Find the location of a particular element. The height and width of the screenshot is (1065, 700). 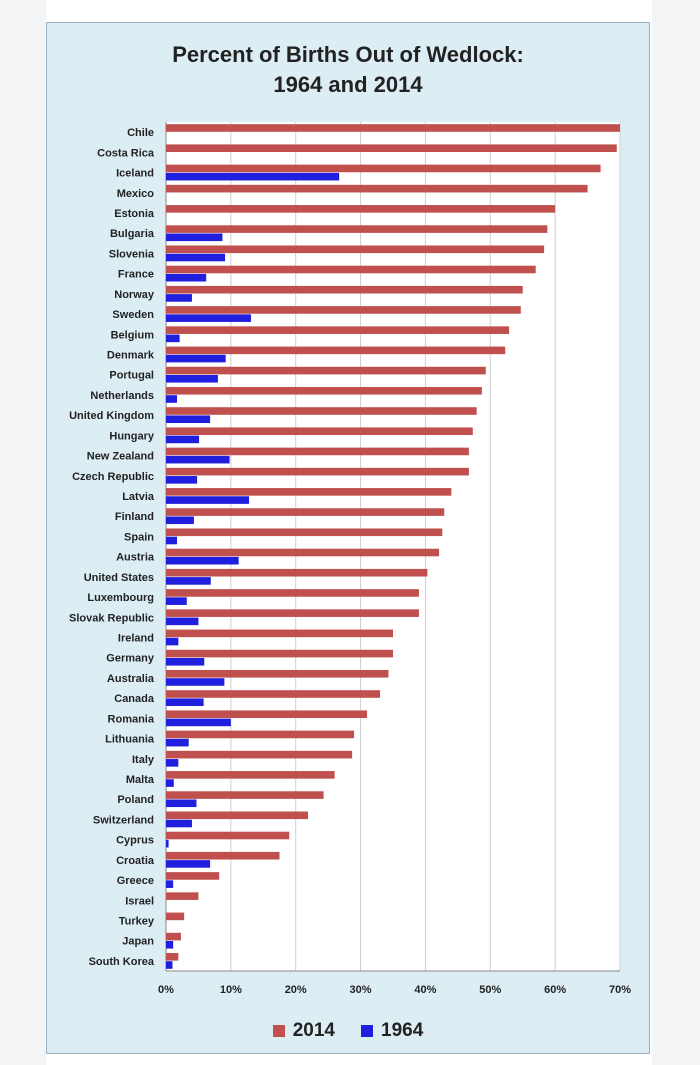

bar-2014-denmark is located at coordinates (336, 350).